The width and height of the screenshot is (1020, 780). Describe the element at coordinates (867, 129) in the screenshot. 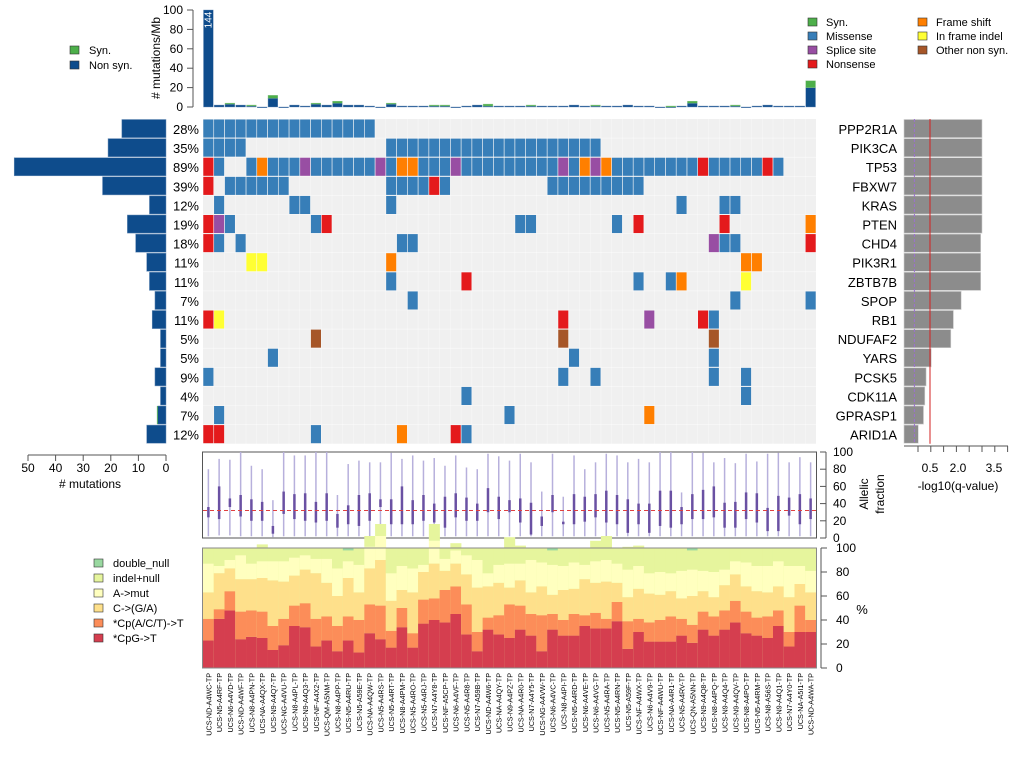

I see `gene-name: PPP2R1A` at that location.